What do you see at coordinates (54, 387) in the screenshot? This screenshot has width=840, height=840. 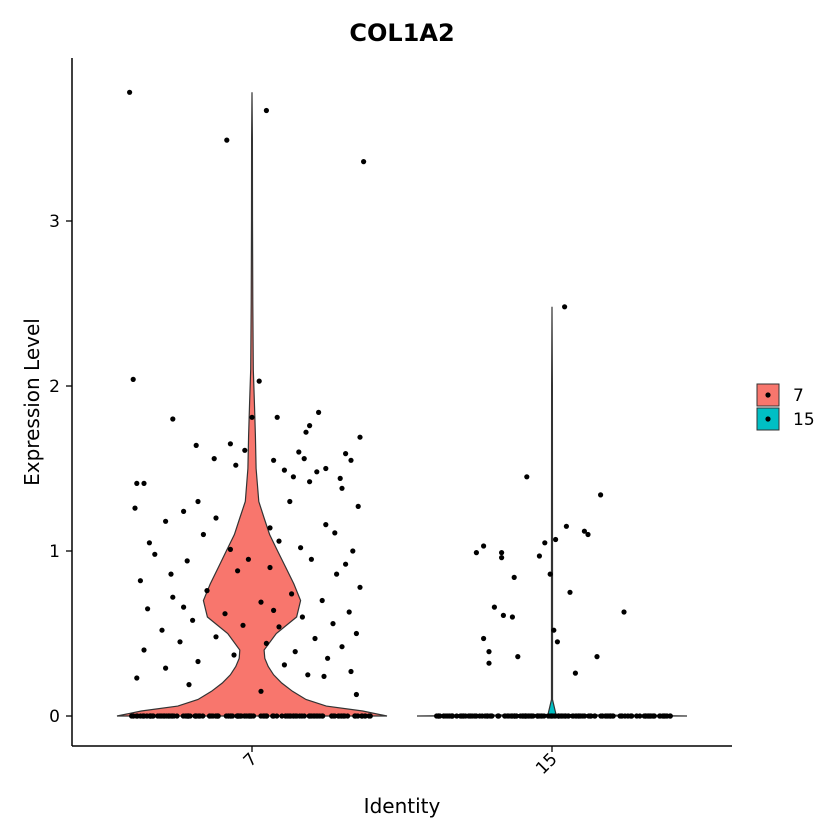 I see `y-tick-label: 2` at bounding box center [54, 387].